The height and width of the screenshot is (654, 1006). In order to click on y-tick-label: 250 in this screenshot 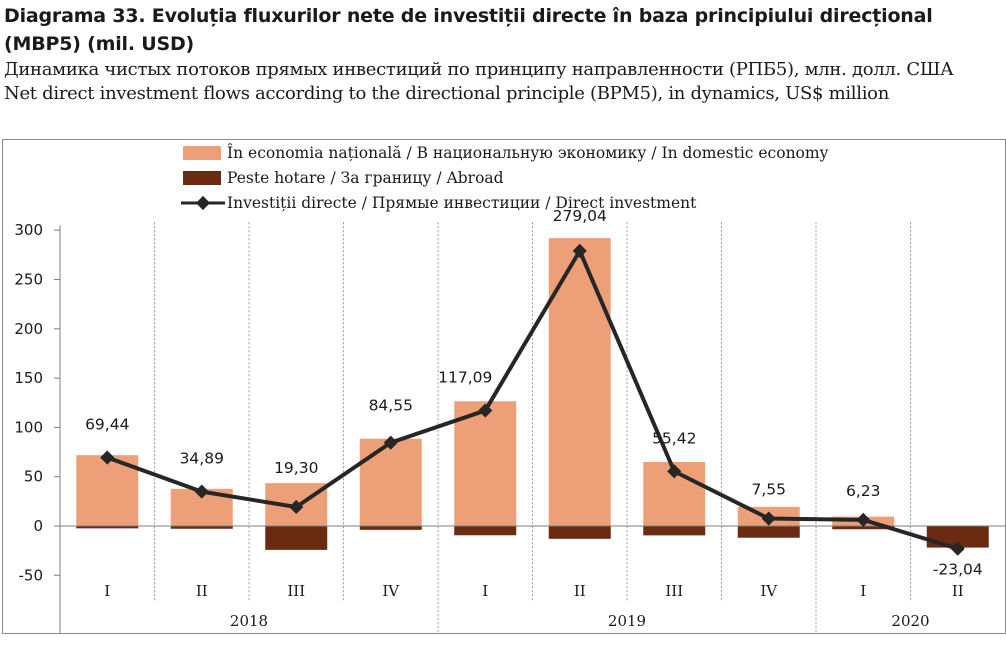, I will do `click(28, 280)`.